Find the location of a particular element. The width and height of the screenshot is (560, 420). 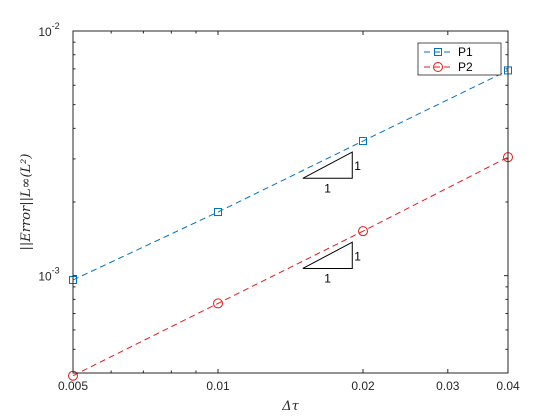

legend-label: P1 is located at coordinates (465, 52).